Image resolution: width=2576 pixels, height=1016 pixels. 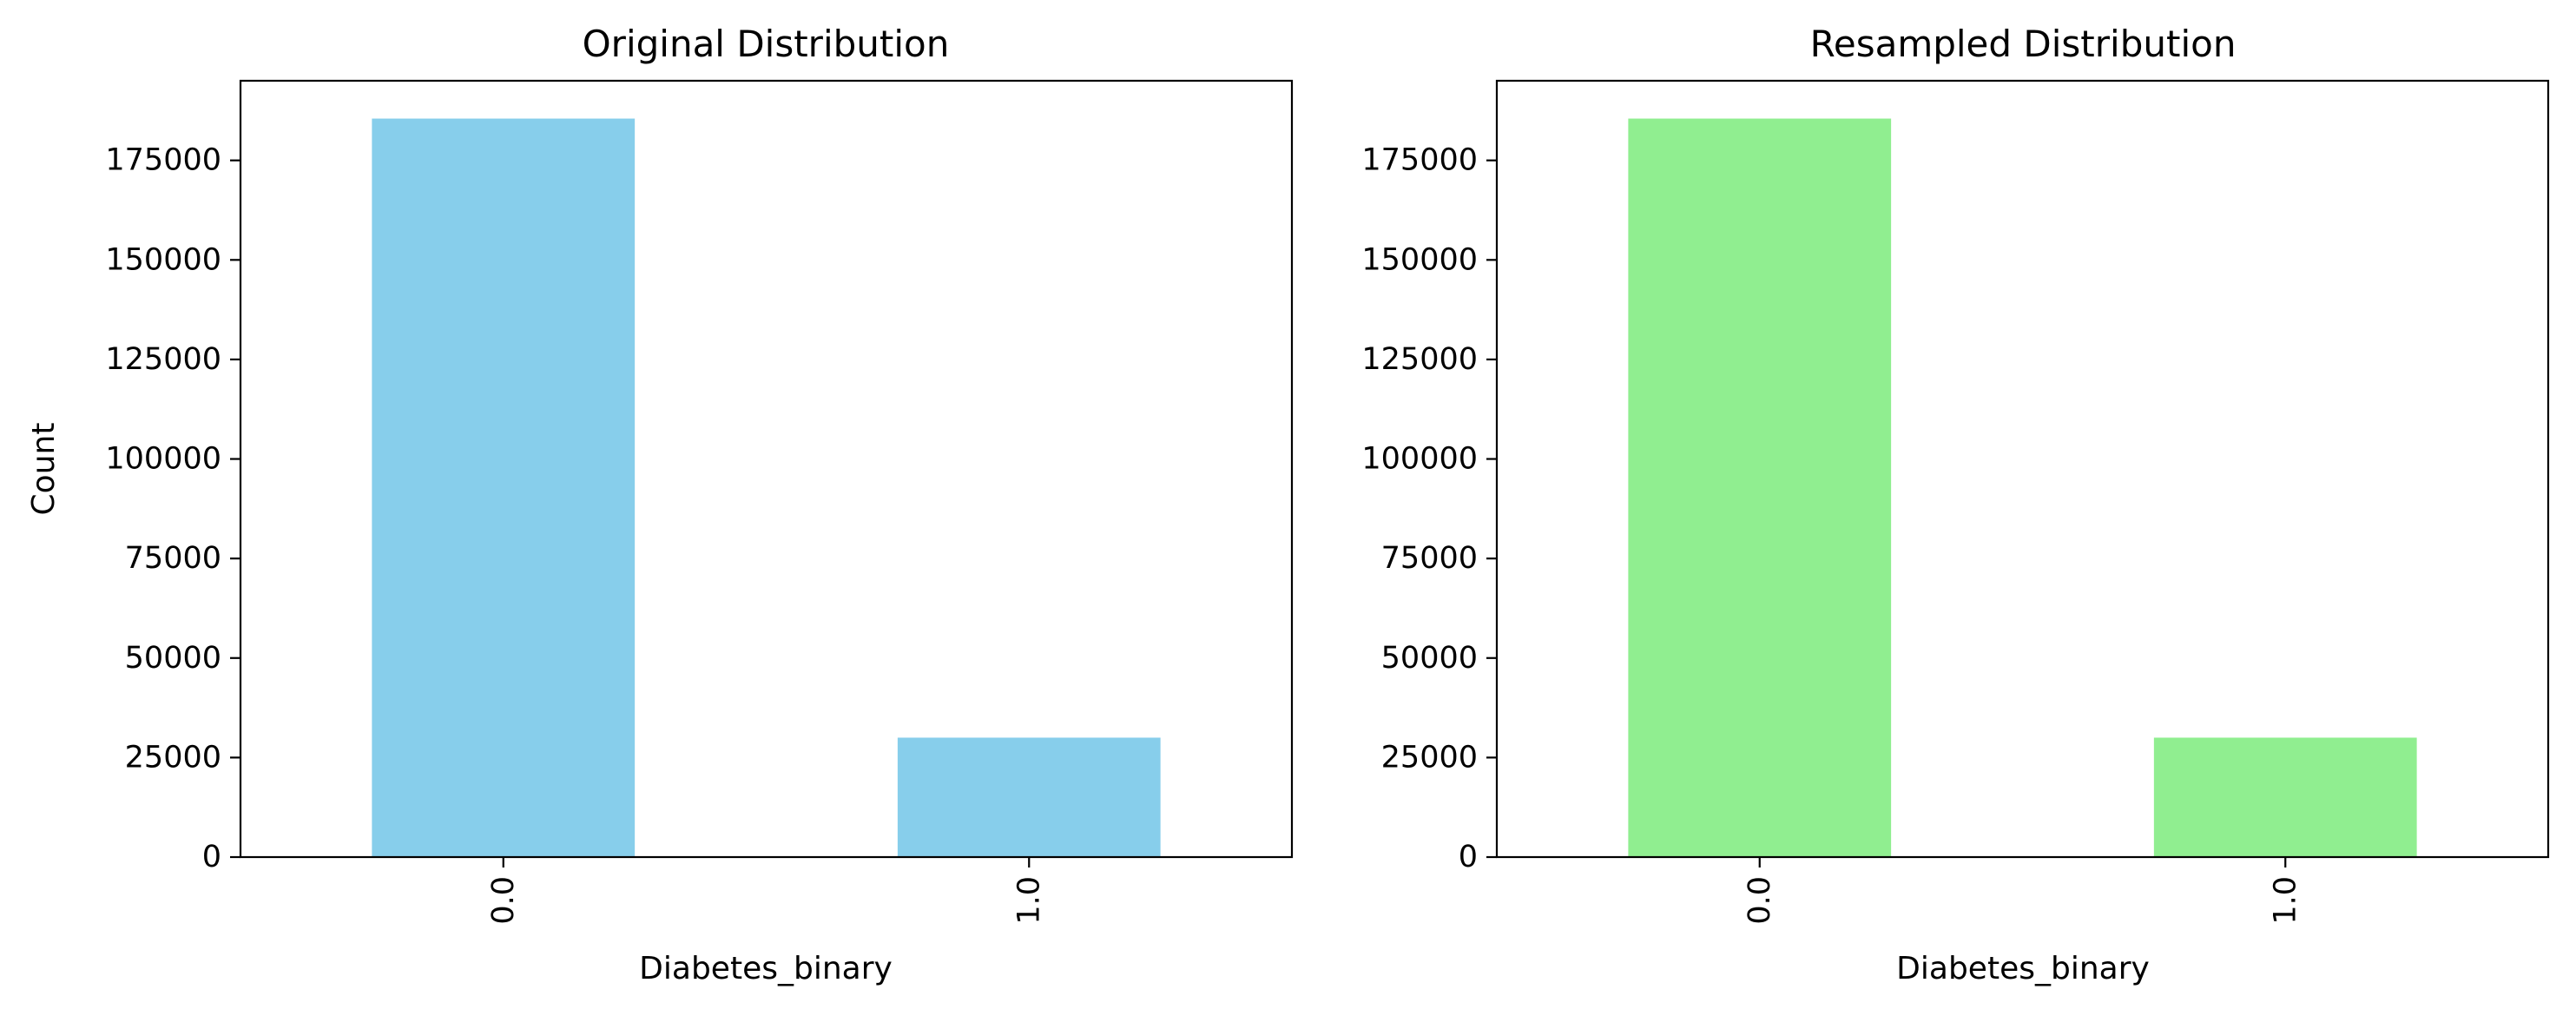 I want to click on y-axis-label: Count, so click(x=44, y=469).